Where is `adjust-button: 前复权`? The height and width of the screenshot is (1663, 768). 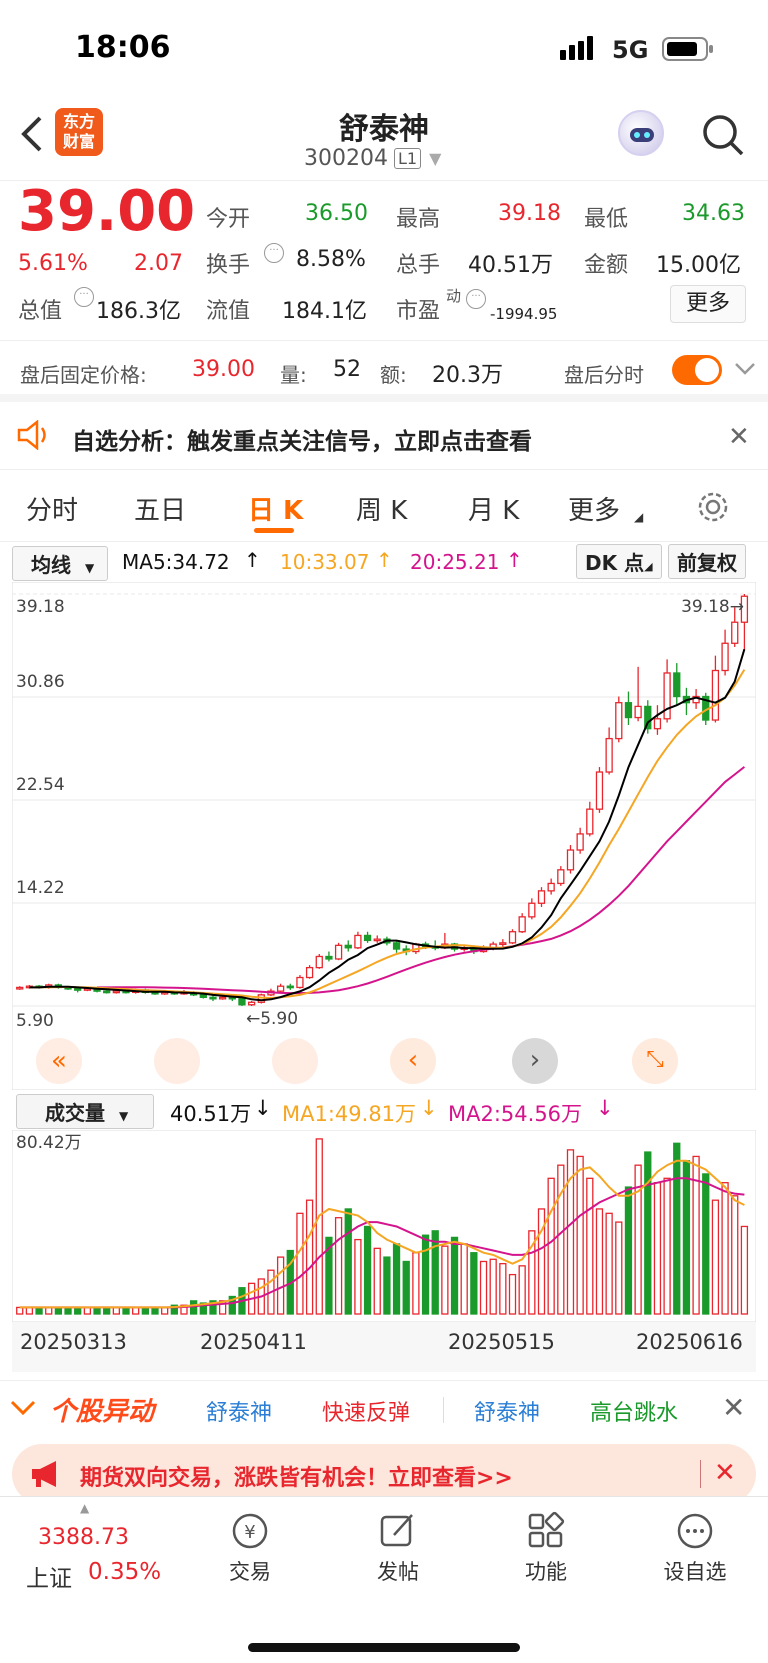
adjust-button: 前复权 is located at coordinates (707, 561).